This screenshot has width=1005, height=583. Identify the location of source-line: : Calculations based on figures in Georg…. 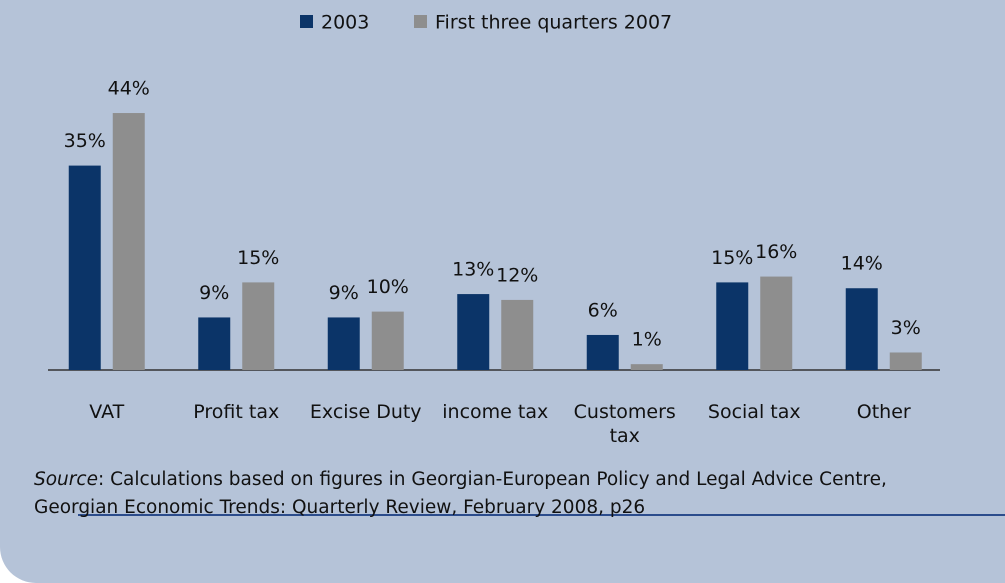
(492, 479).